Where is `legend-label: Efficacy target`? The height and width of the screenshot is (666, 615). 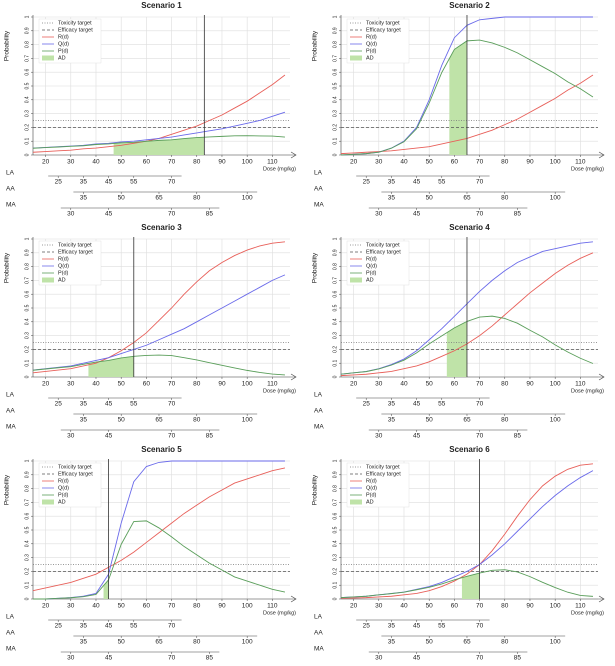
legend-label: Efficacy target is located at coordinates (75, 30).